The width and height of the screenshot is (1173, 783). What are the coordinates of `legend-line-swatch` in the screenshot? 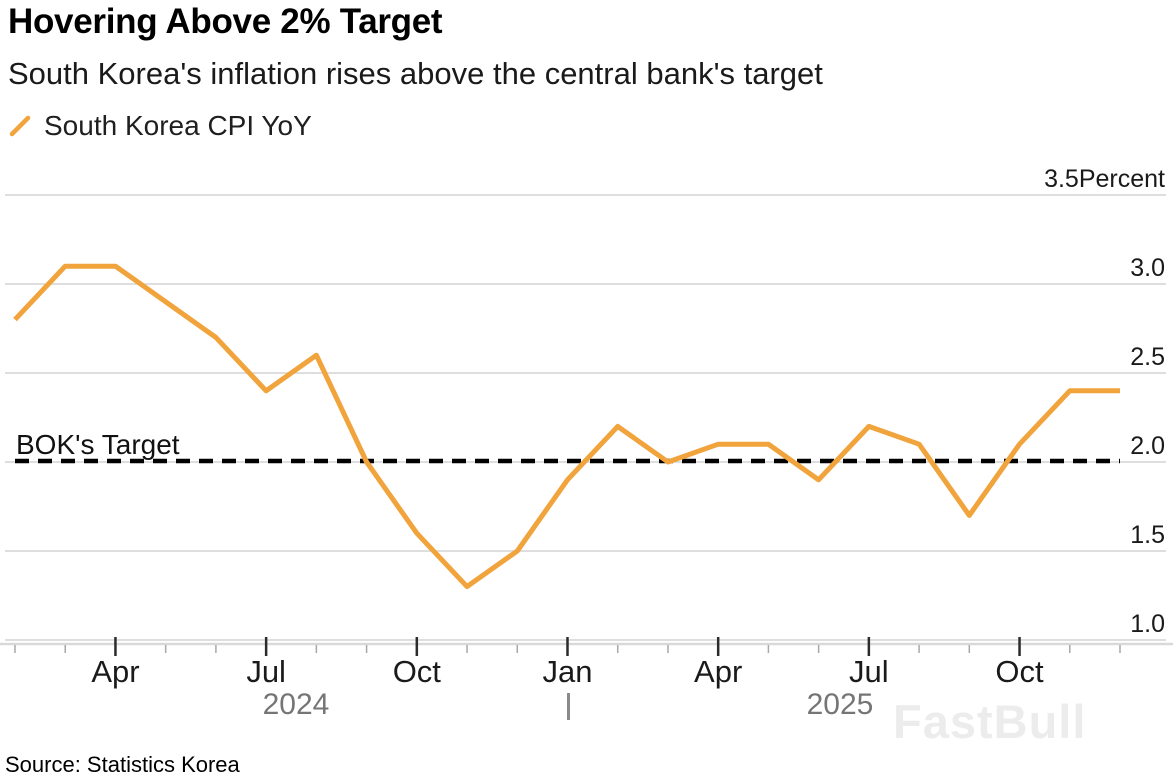 It's located at (20, 126).